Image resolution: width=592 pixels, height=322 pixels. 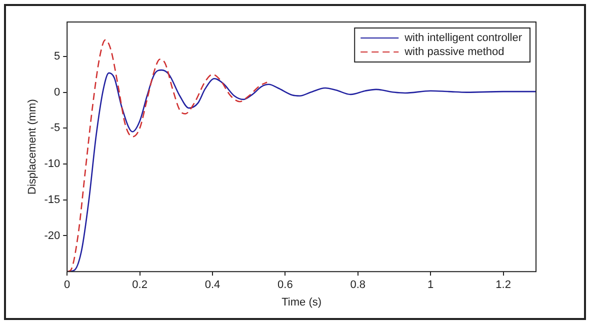 I want to click on y-tick-label: -10, so click(x=52, y=164).